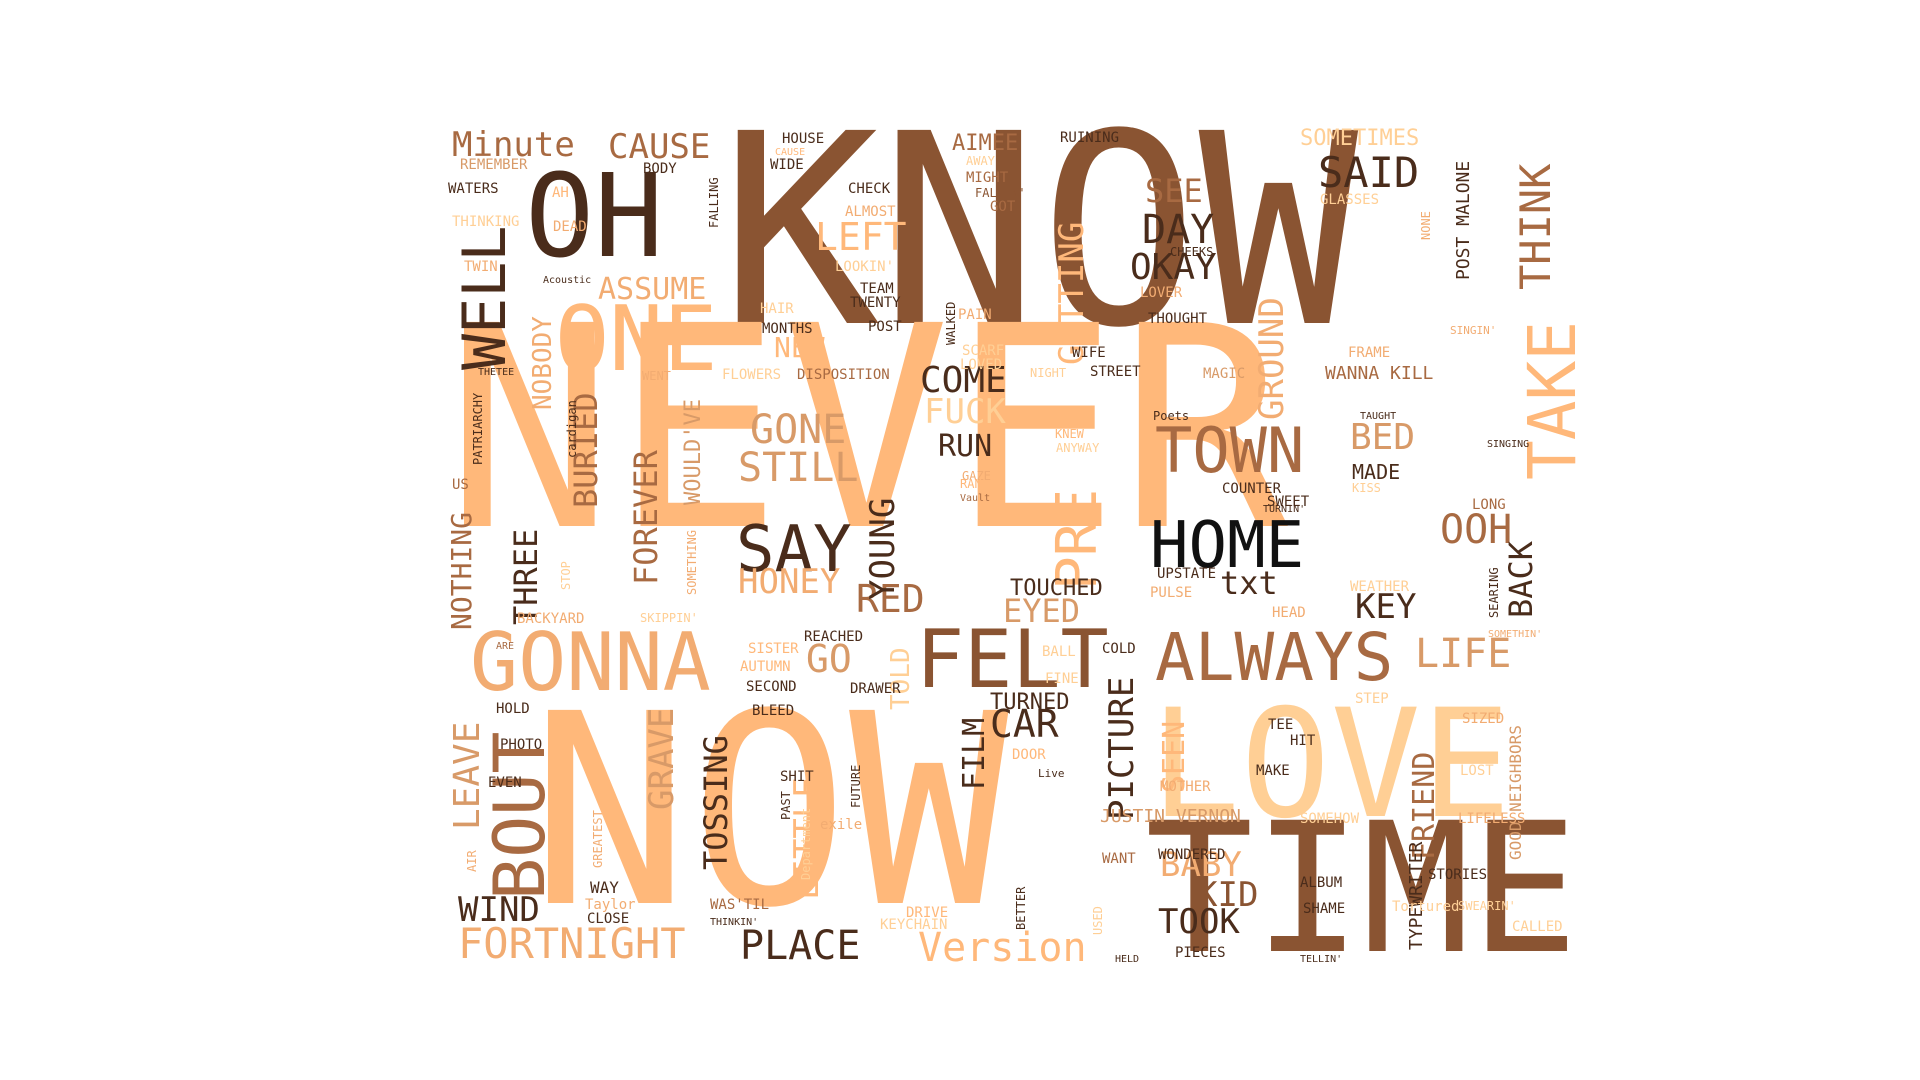 This screenshot has width=1920, height=1080. I want to click on cloud-word: WANNA KILL, so click(1379, 373).